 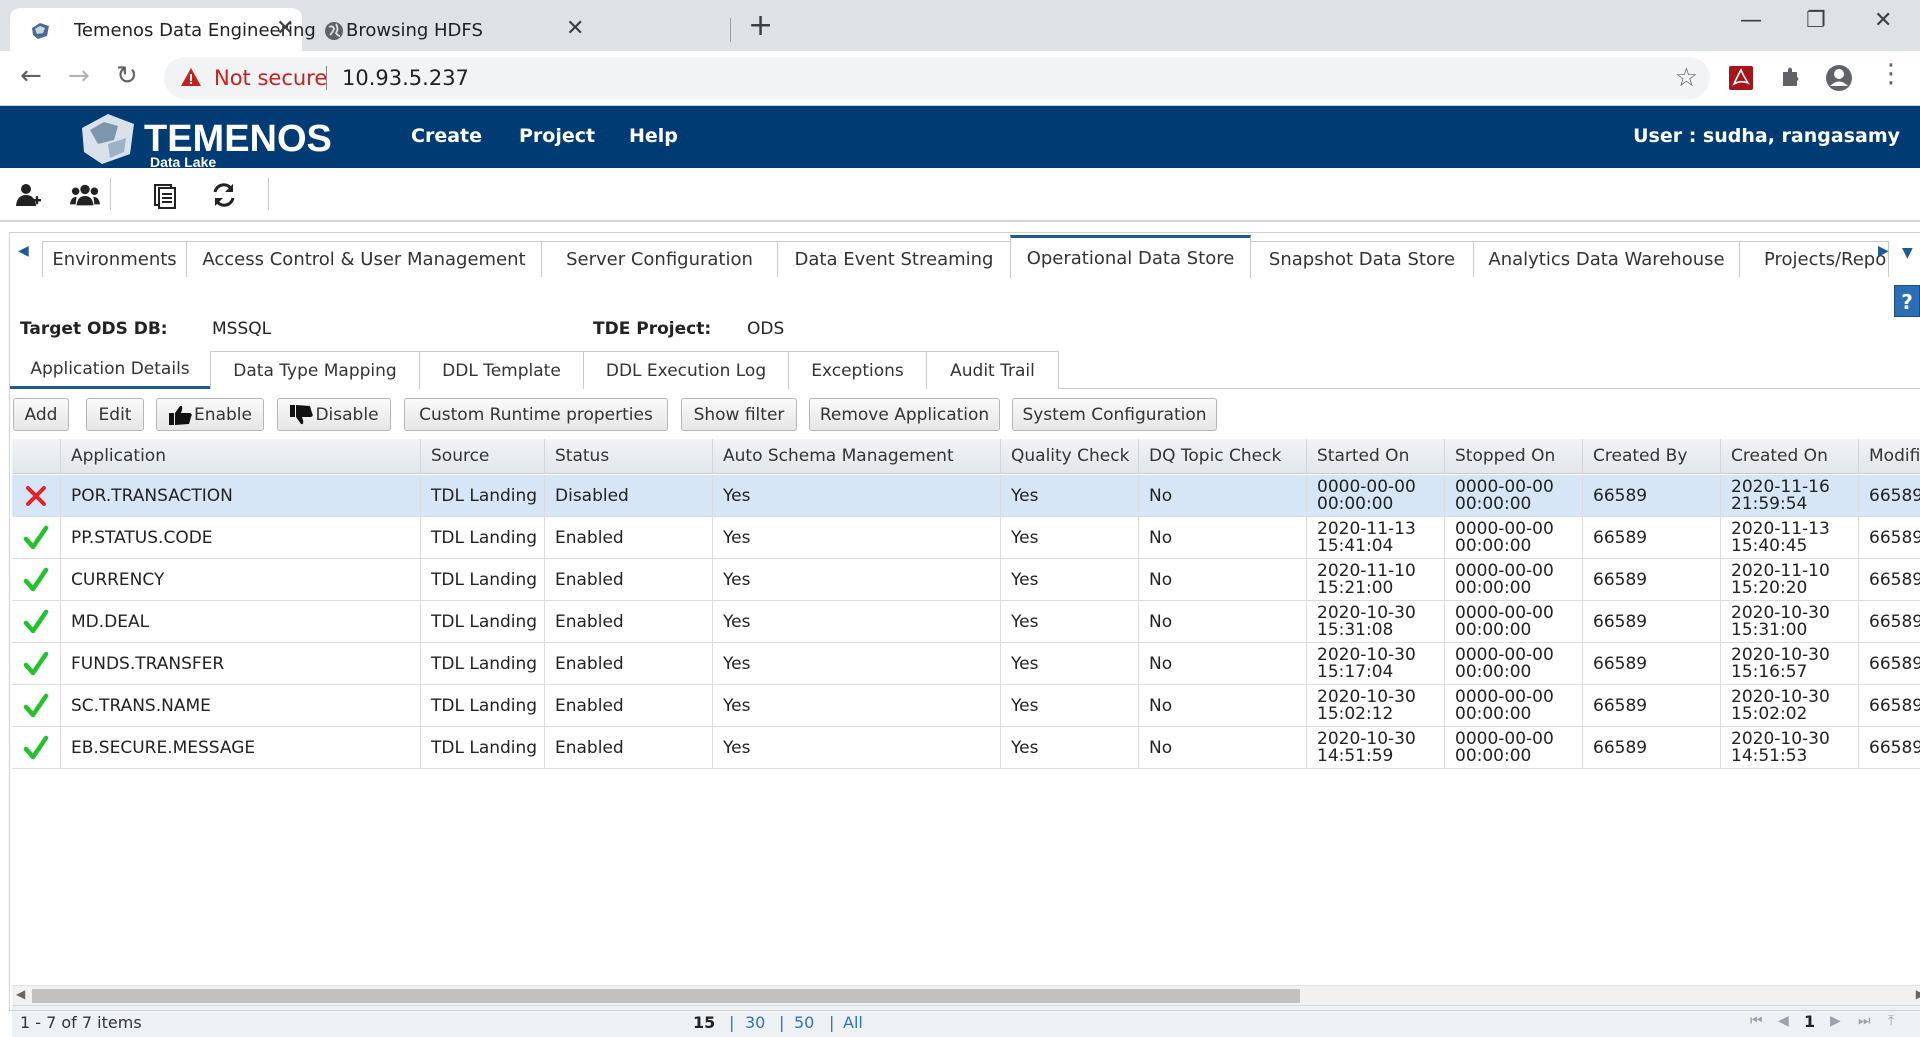 I want to click on custom-runtime-properties-button: Custom Runtime properties, so click(x=536, y=414).